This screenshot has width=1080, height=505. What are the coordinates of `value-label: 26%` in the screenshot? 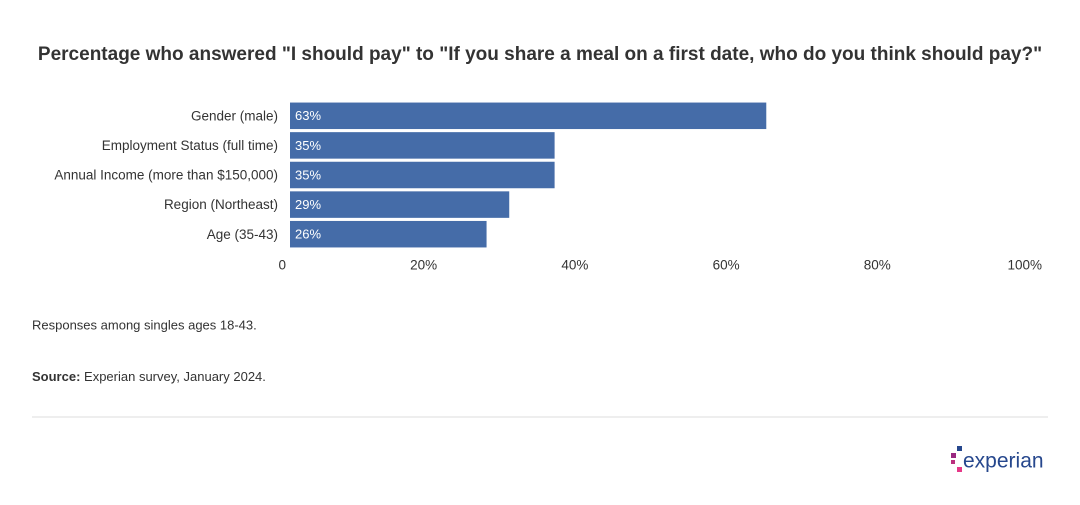 It's located at (308, 234).